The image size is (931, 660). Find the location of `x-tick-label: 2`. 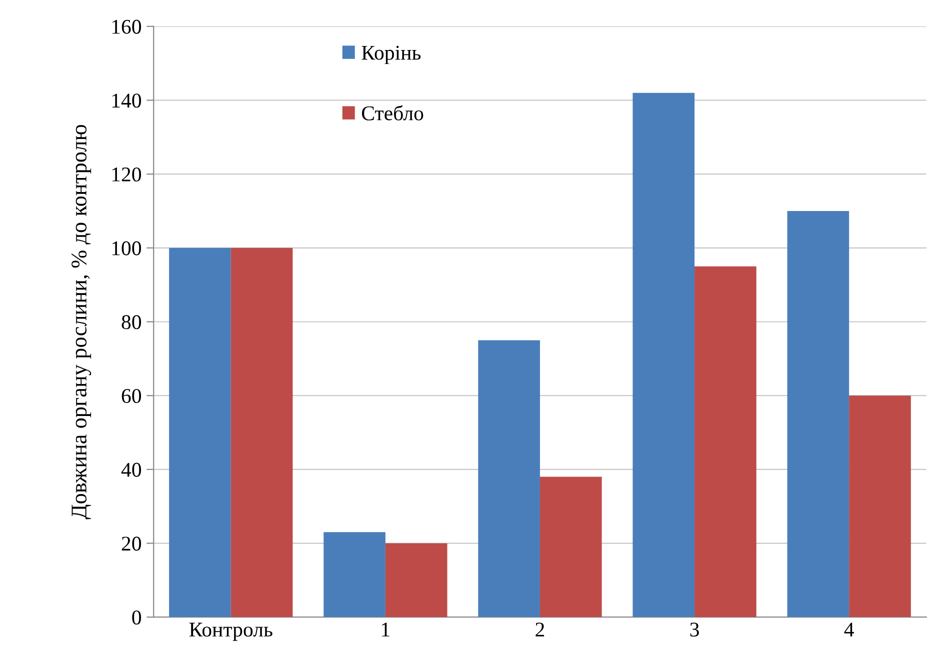

x-tick-label: 2 is located at coordinates (540, 629).